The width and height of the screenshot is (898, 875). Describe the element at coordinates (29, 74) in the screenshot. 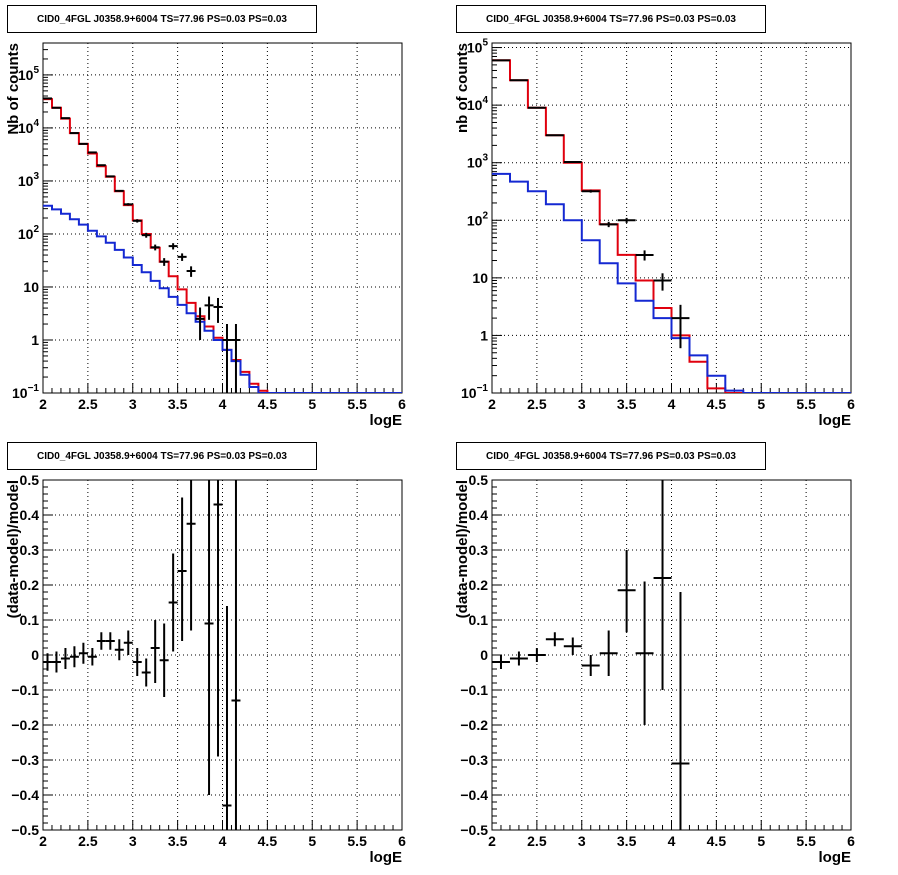

I see `y-tick-label: 10⁵` at that location.